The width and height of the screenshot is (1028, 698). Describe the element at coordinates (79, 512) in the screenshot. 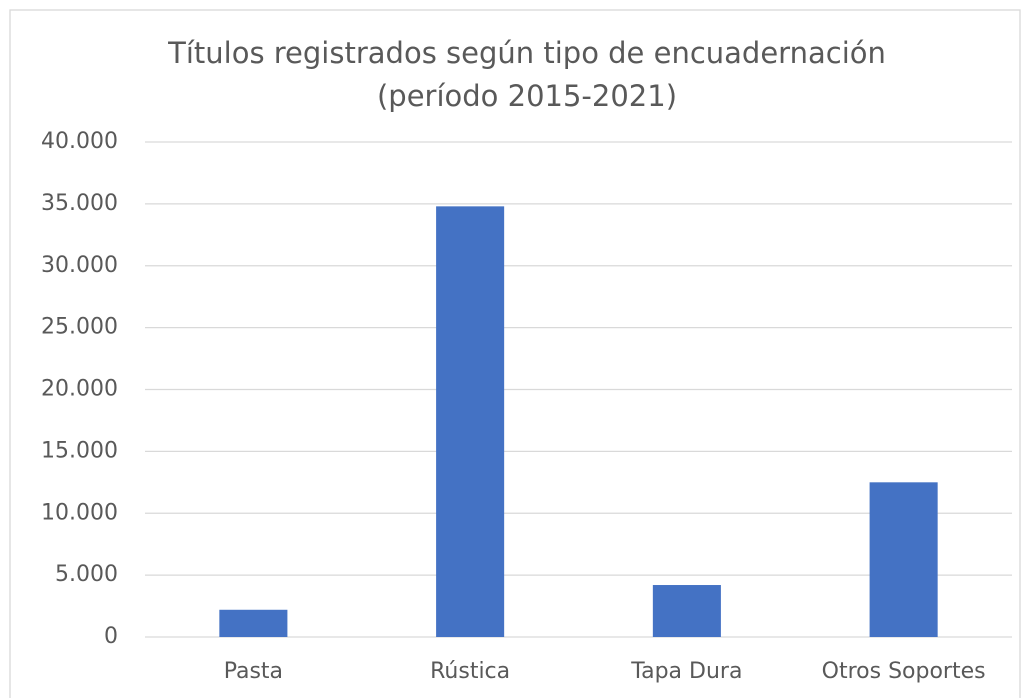

I see `y-tick-label: 10.000` at that location.